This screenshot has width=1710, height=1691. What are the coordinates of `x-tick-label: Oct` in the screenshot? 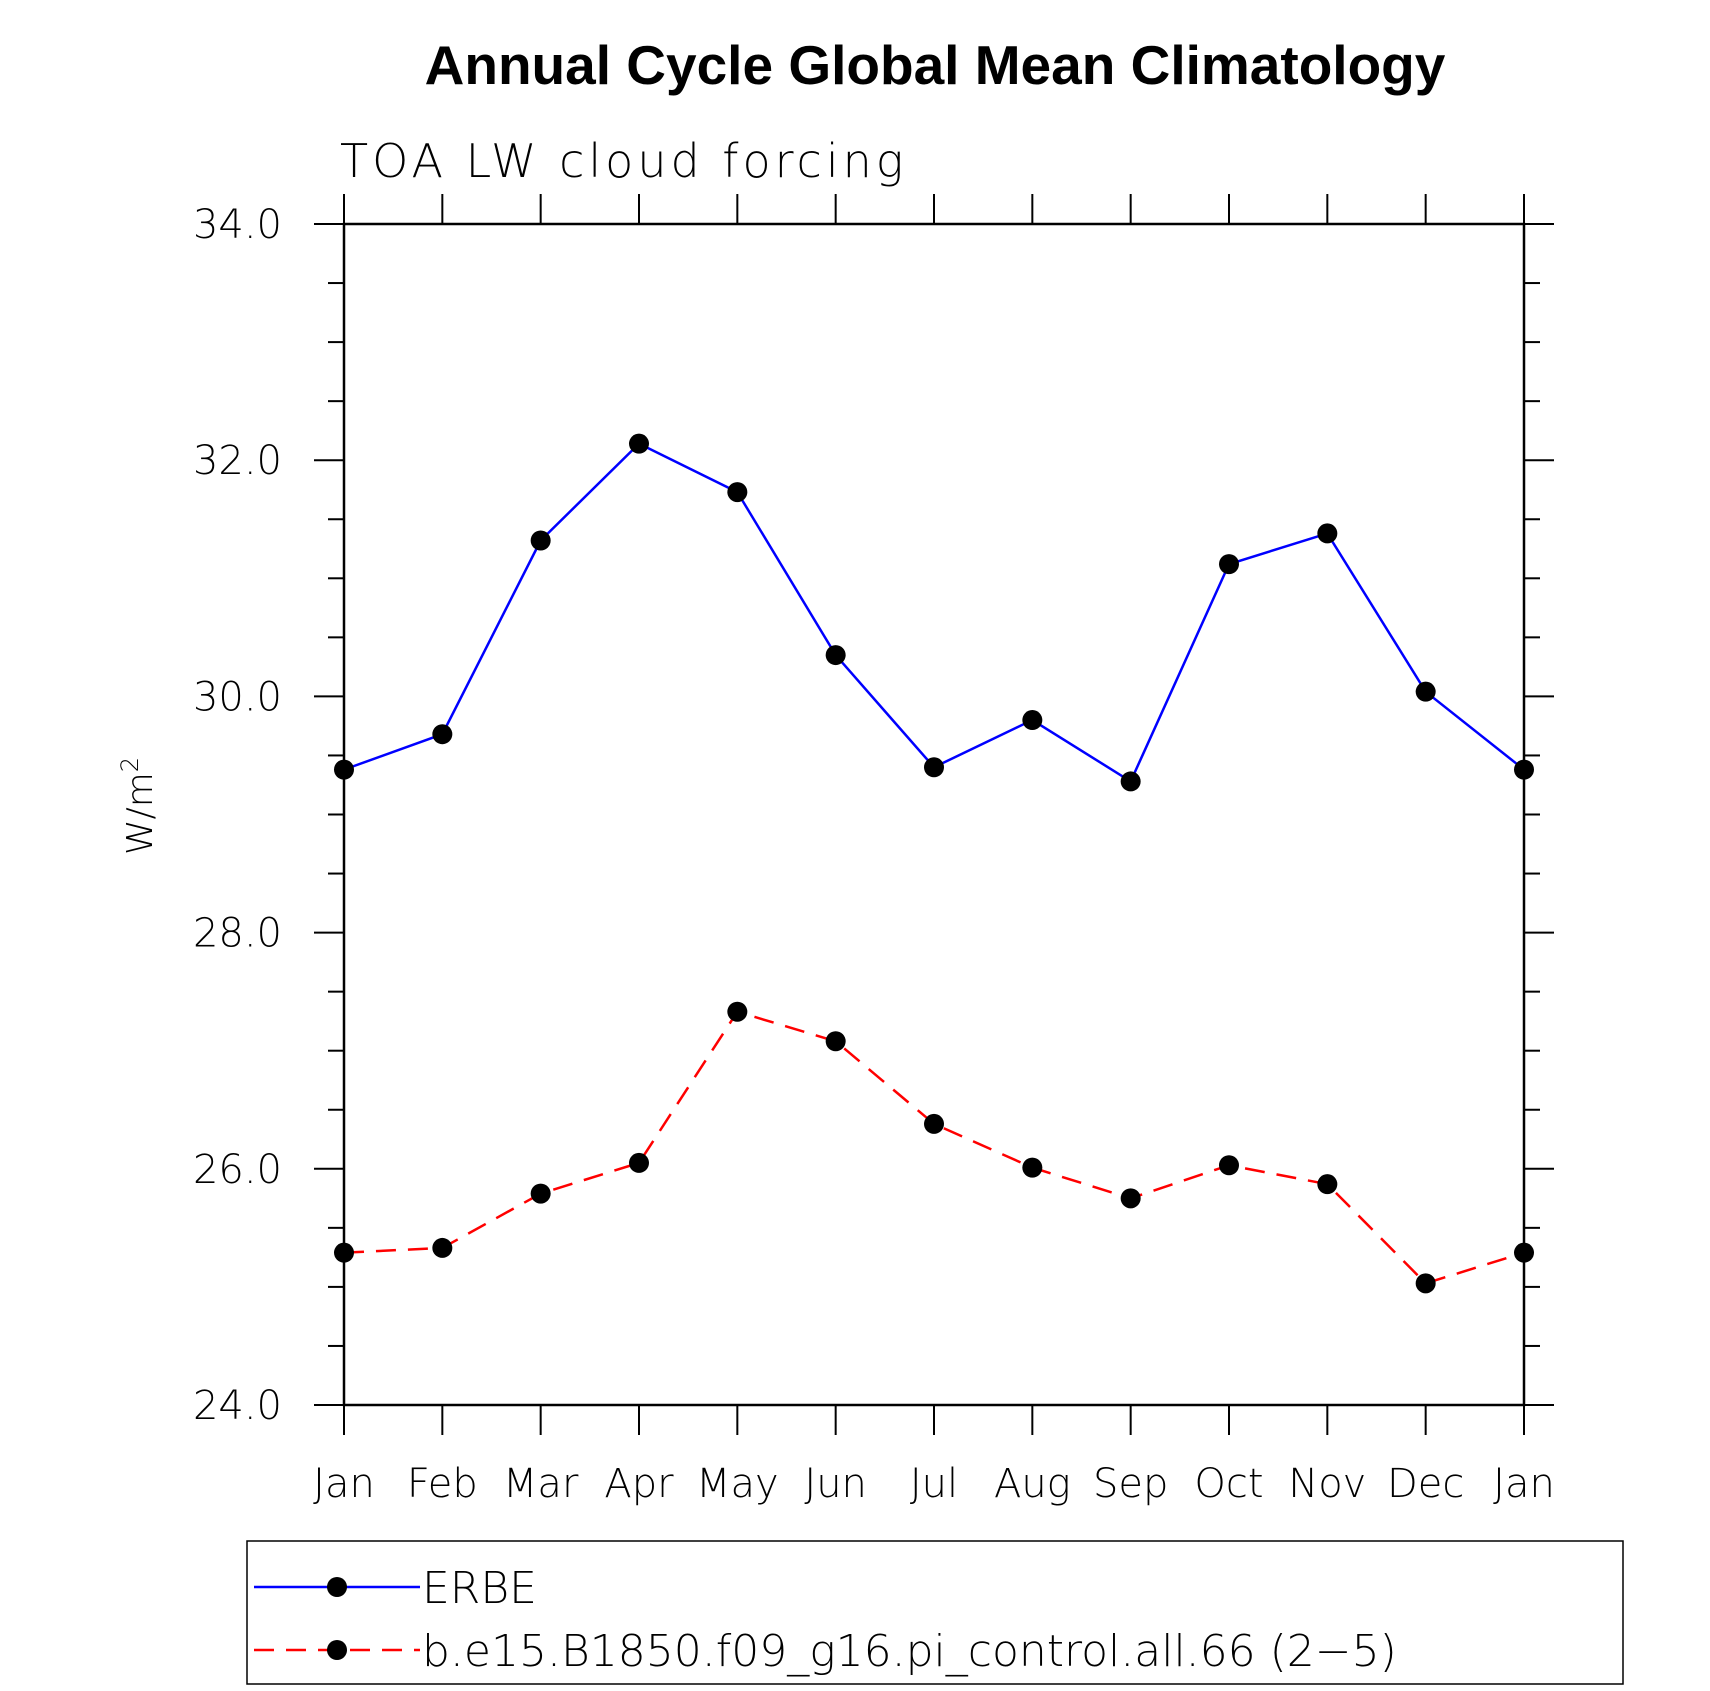 It's located at (1228, 1484).